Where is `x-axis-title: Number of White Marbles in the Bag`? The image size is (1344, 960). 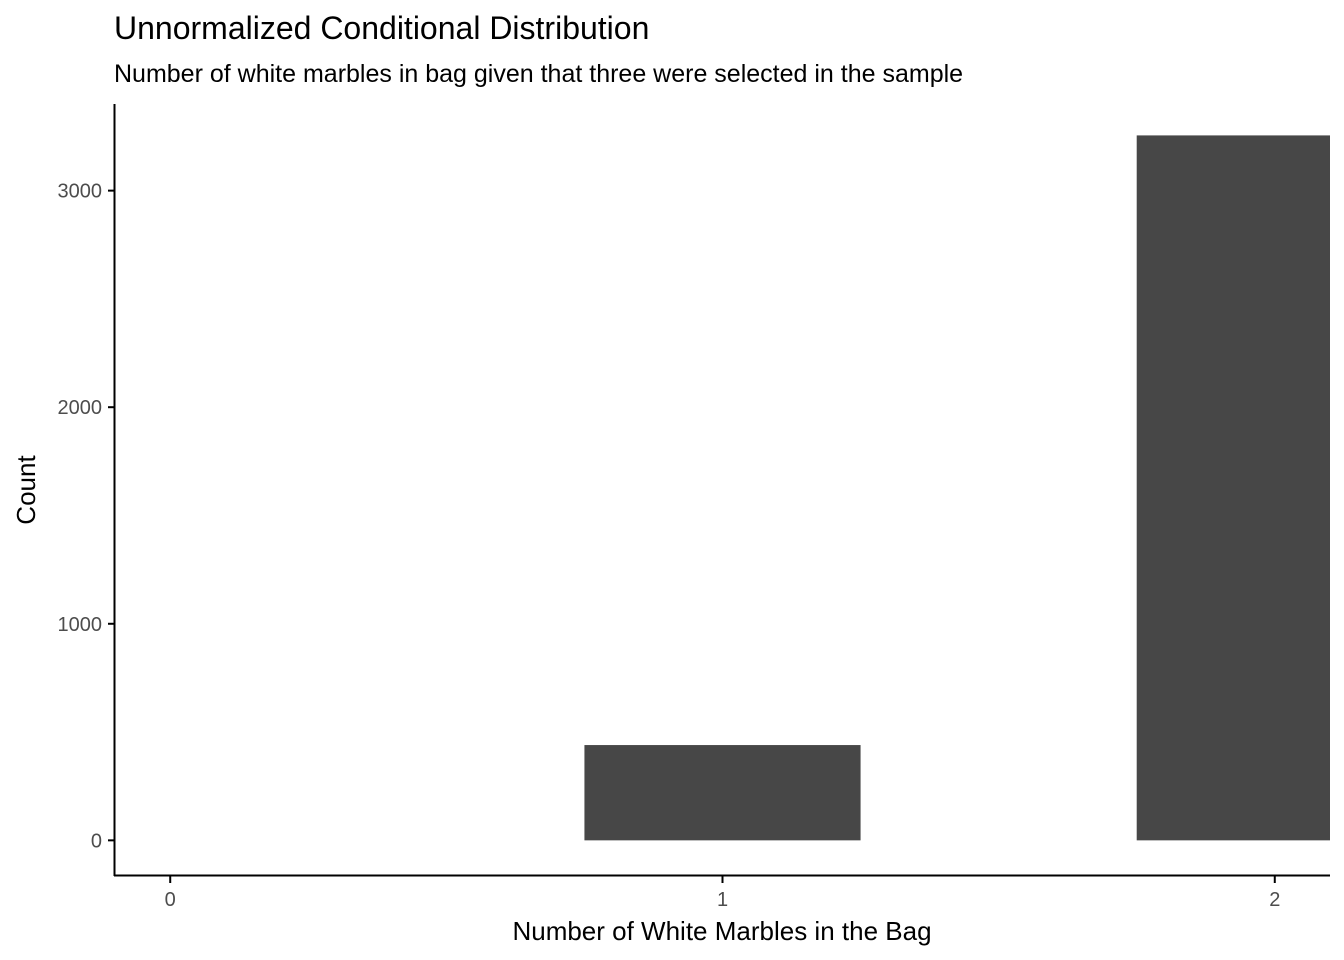
x-axis-title: Number of White Marbles in the Bag is located at coordinates (721, 931).